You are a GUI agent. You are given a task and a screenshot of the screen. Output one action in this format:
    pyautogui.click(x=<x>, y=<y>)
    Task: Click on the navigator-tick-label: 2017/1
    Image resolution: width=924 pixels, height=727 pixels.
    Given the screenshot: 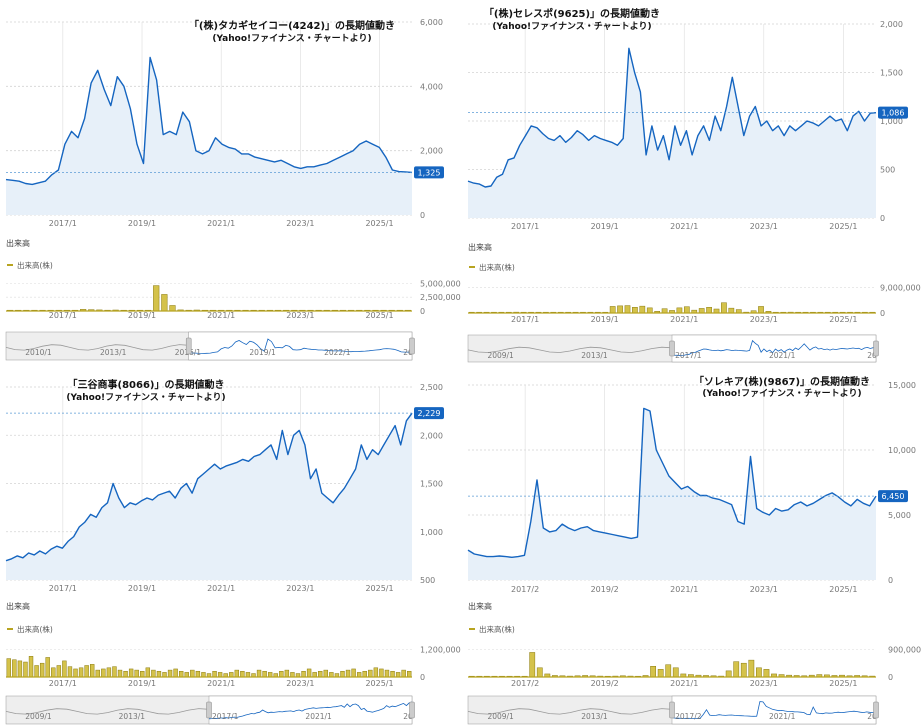 What is the action you would take?
    pyautogui.click(x=688, y=355)
    